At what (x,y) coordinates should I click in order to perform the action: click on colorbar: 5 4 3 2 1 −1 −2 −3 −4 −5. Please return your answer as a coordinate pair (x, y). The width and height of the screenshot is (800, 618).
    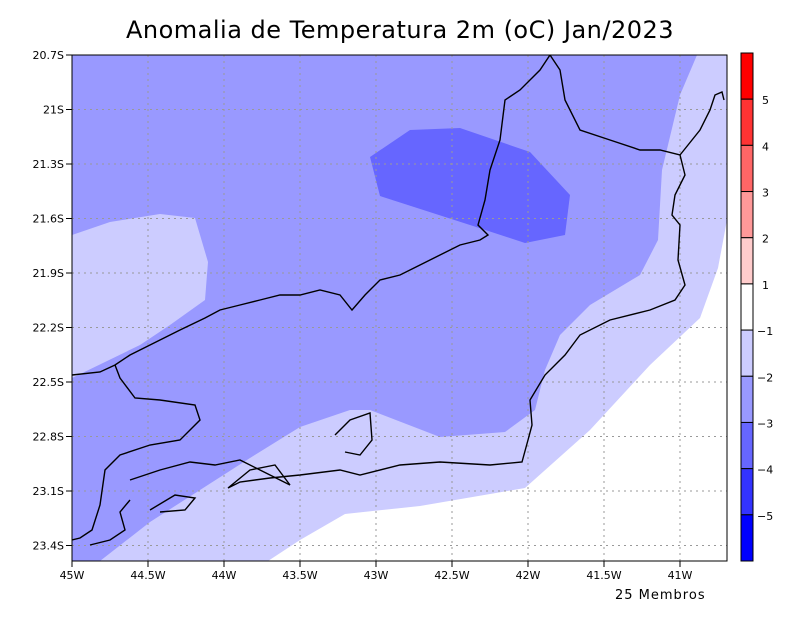
    Looking at the image, I should click on (756, 307).